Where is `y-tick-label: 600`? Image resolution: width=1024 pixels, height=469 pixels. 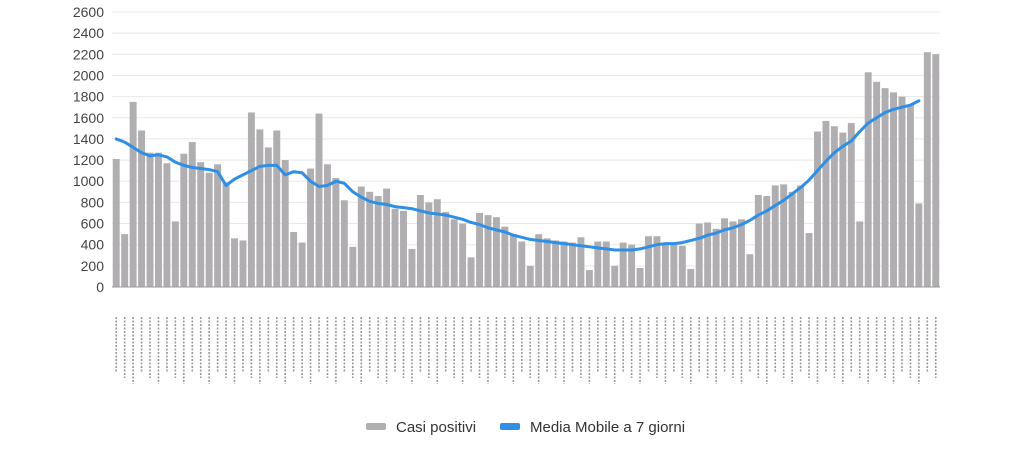 y-tick-label: 600 is located at coordinates (93, 224).